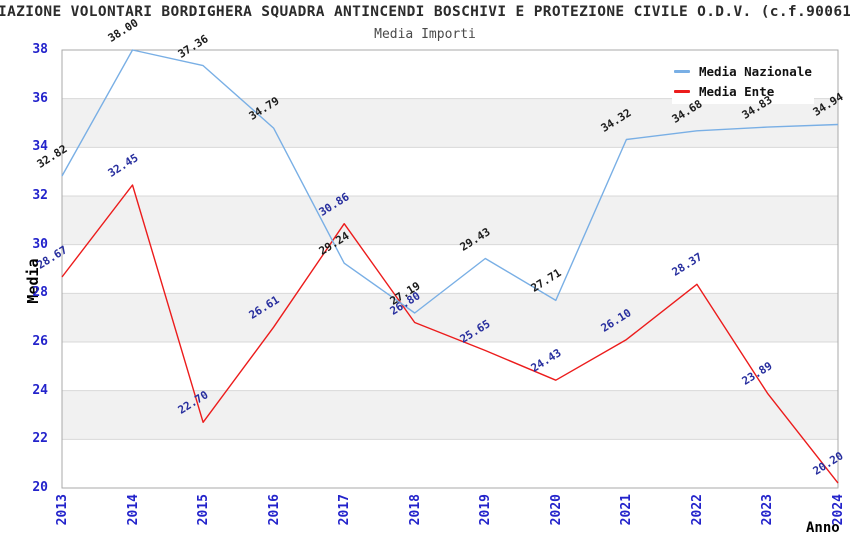  Describe the element at coordinates (823, 528) in the screenshot. I see `x-axis-label: Anno` at that location.